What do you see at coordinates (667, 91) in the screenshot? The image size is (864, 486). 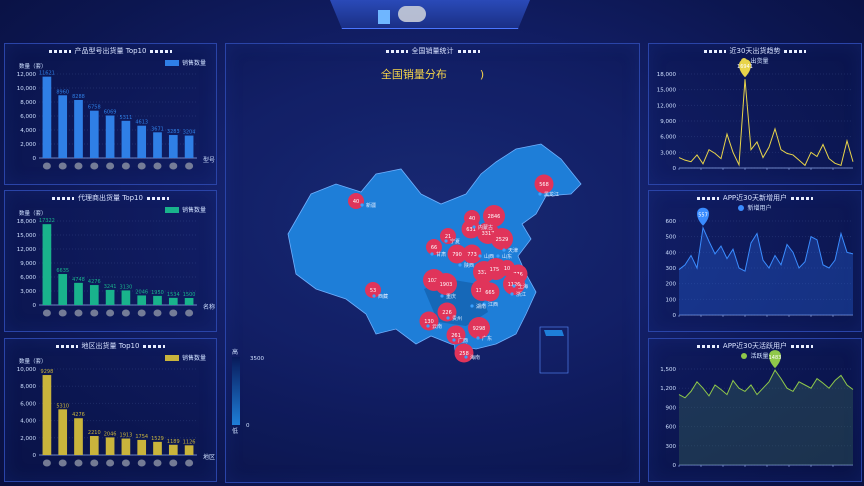 I see `y-tick-label: 15,000` at bounding box center [667, 91].